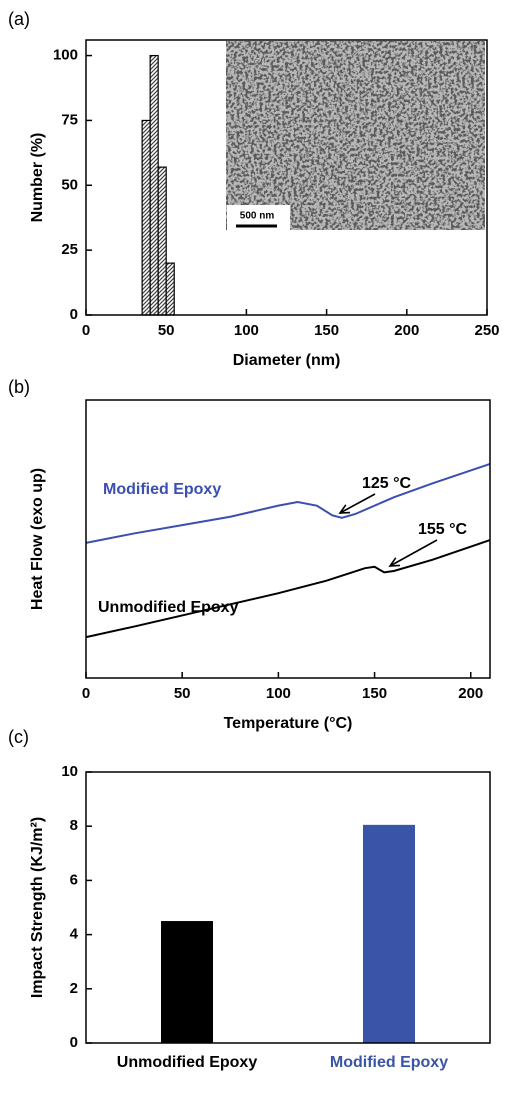 The width and height of the screenshot is (509, 1111). What do you see at coordinates (37, 539) in the screenshot?
I see `y-axis-title: Heat Flow (exo up)` at bounding box center [37, 539].